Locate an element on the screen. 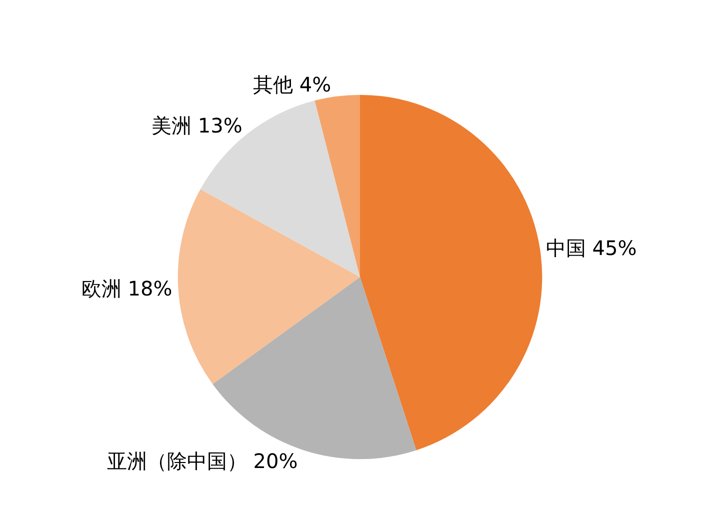 This screenshot has width=720, height=512. slice-label: 欧洲 18% is located at coordinates (126, 288).